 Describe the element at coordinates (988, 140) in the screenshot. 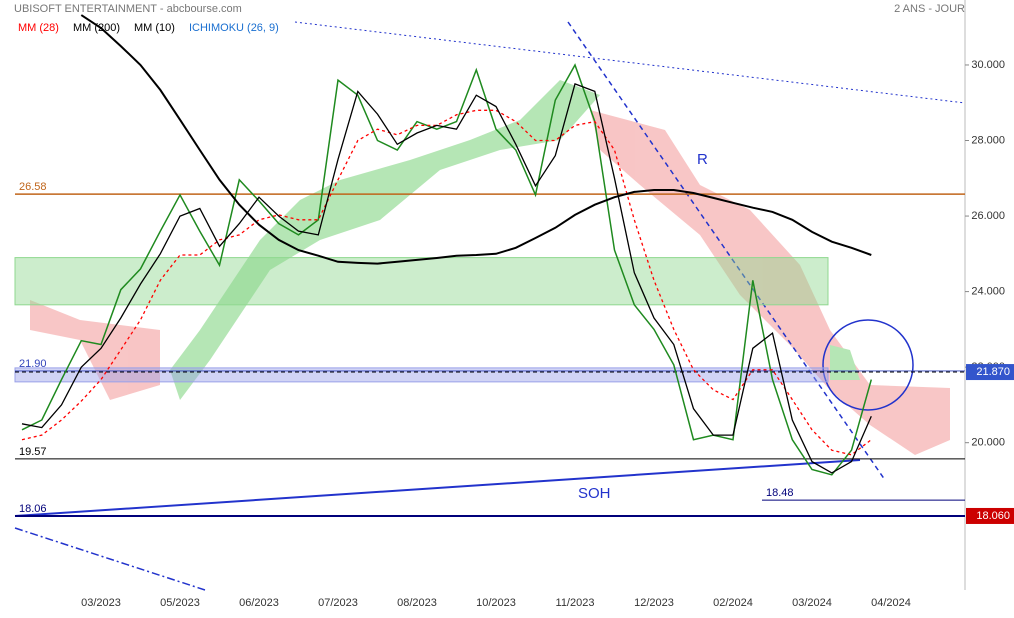

I see `y-tick-label: 28.000` at that location.